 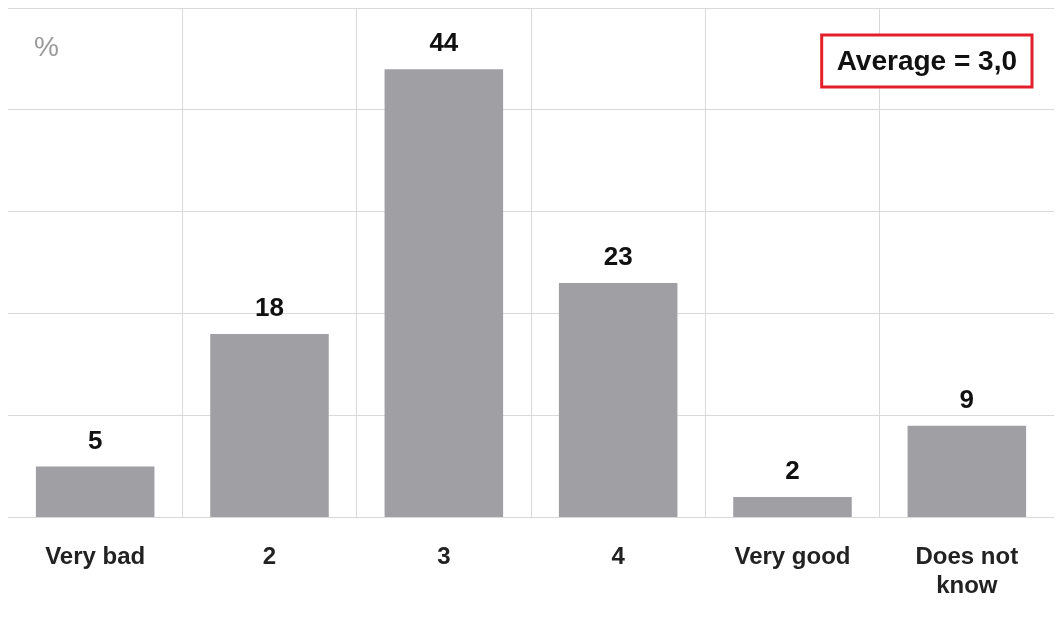 What do you see at coordinates (792, 470) in the screenshot?
I see `data-label: 2` at bounding box center [792, 470].